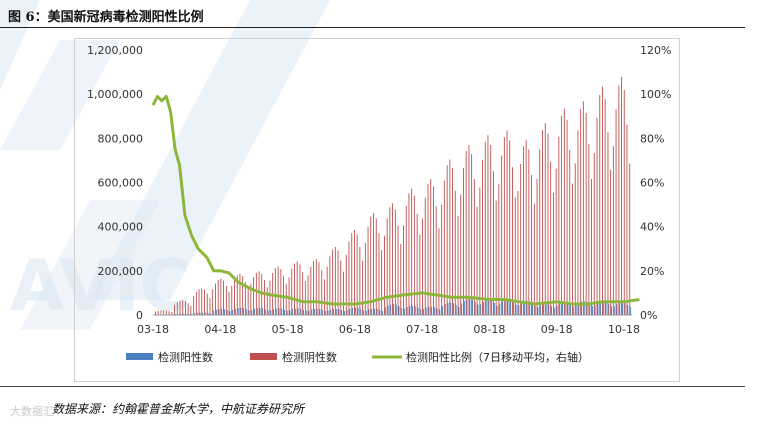  What do you see at coordinates (497, 357) in the screenshot?
I see `legend-label-ratio: 检测阳性比例（7日移动平均，右轴）` at bounding box center [497, 357].